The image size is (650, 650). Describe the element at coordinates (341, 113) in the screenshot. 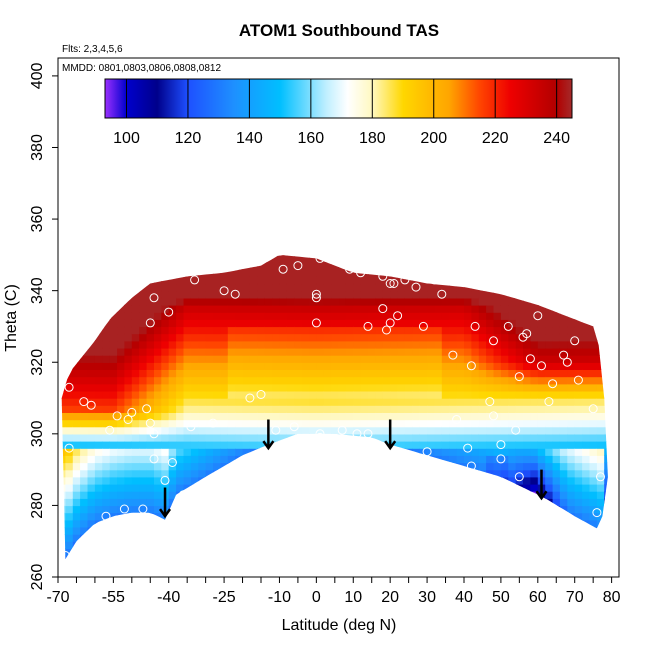

I see `colorbar-ticks: 100 120 140 160 180 200 220 240` at that location.